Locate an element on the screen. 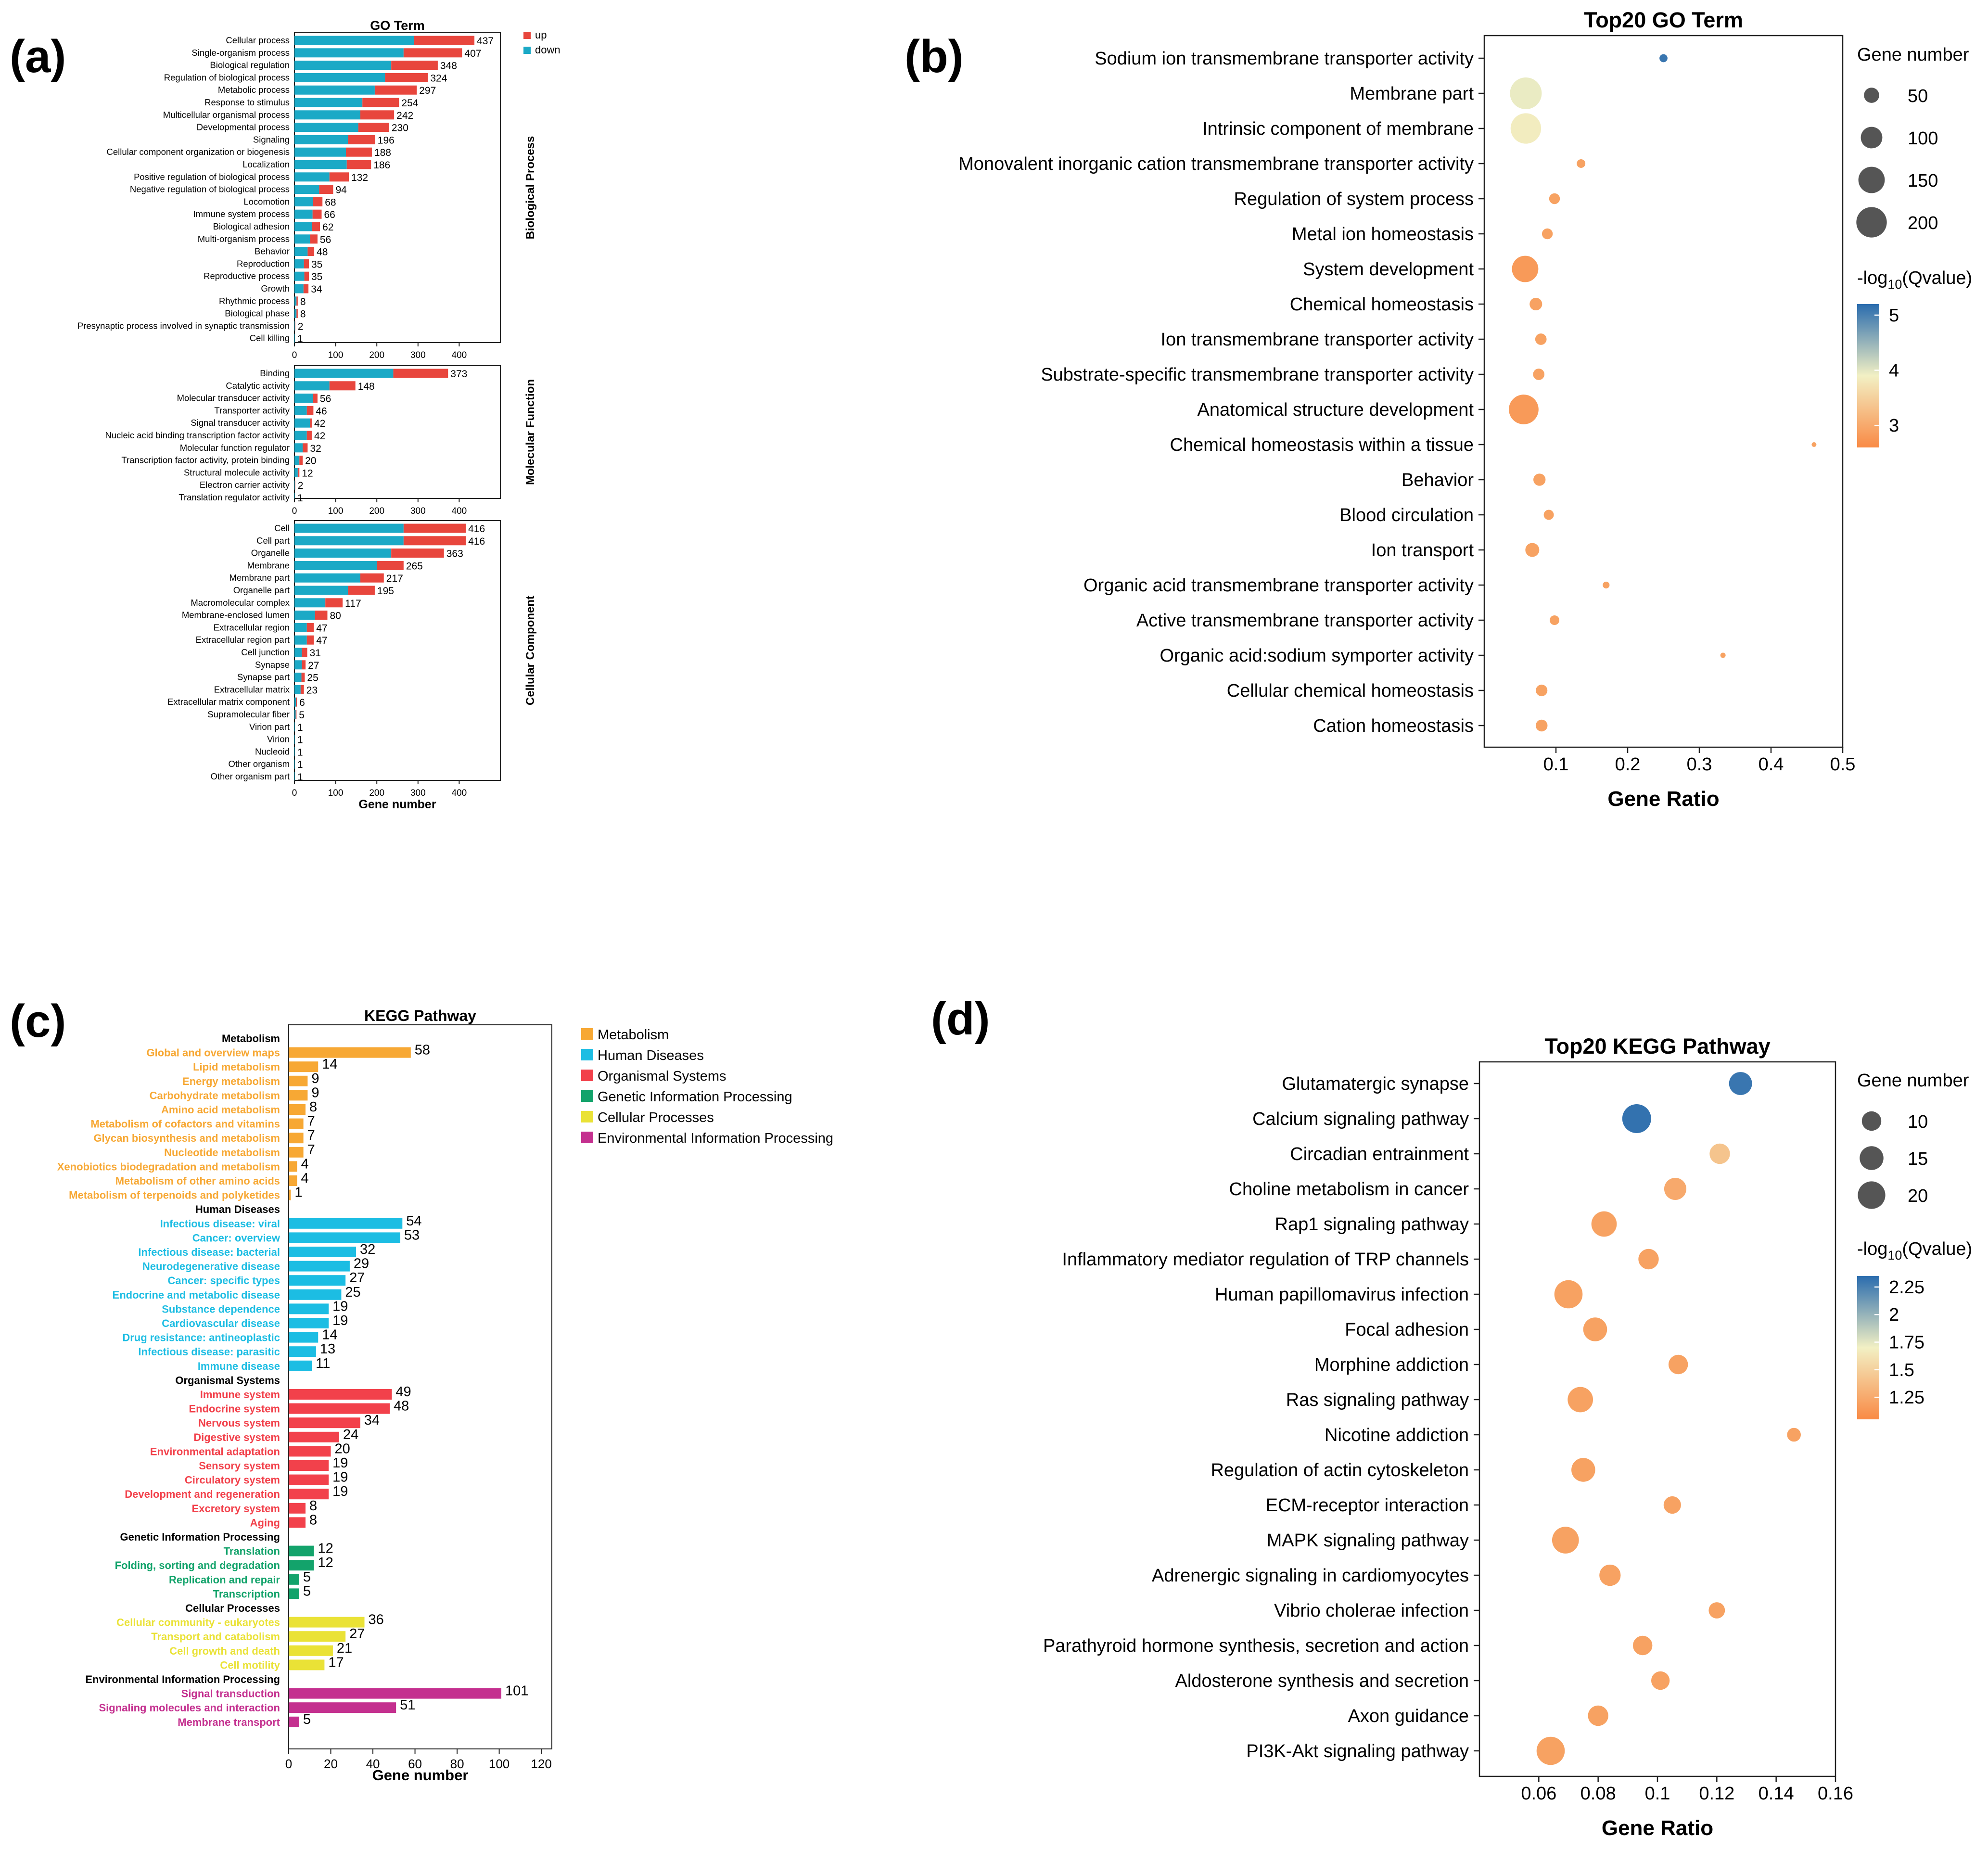  dot-rap1-signaling-pathway is located at coordinates (1604, 1224).